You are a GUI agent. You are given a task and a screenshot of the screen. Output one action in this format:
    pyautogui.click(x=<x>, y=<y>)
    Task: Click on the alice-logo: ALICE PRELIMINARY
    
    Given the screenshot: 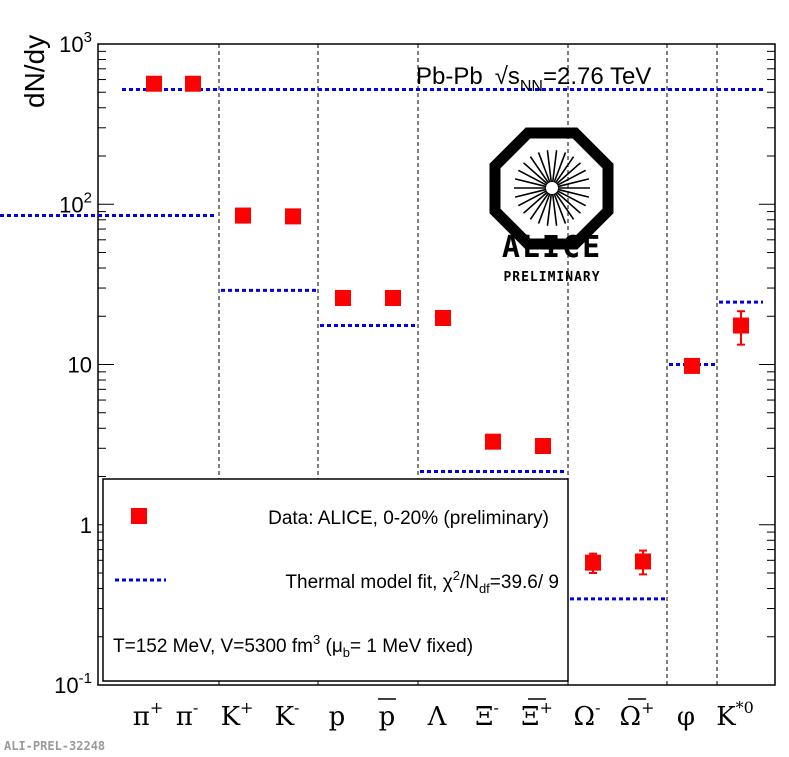 What is the action you would take?
    pyautogui.click(x=551, y=206)
    